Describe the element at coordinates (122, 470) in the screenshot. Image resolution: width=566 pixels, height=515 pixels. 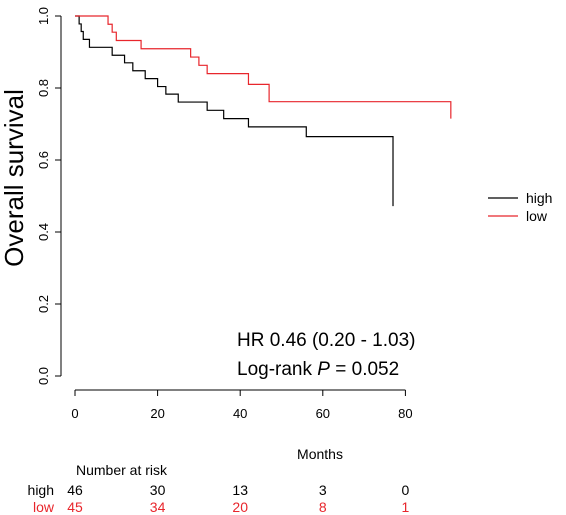
I see `risk-table-title: Number at risk` at that location.